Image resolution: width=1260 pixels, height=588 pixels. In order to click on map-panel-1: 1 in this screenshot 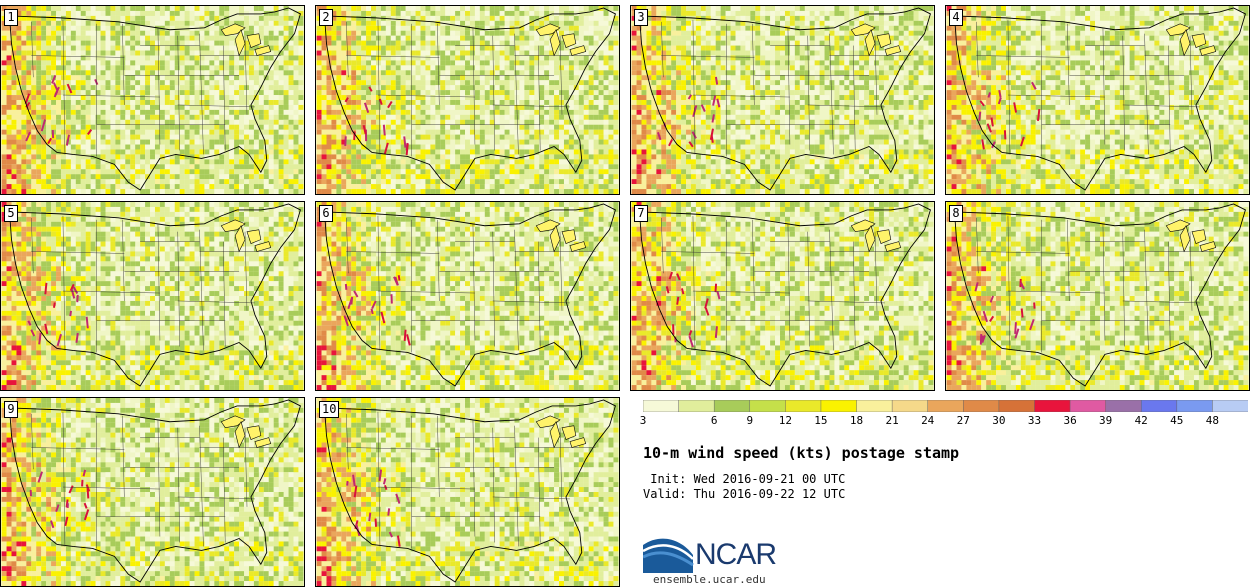, I will do `click(152, 100)`.